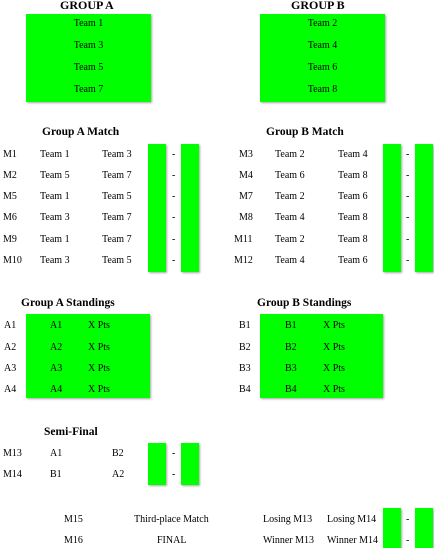 Image resolution: width=434 pixels, height=548 pixels. Describe the element at coordinates (88, 23) in the screenshot. I see `group-a-team-1: Team 1` at that location.